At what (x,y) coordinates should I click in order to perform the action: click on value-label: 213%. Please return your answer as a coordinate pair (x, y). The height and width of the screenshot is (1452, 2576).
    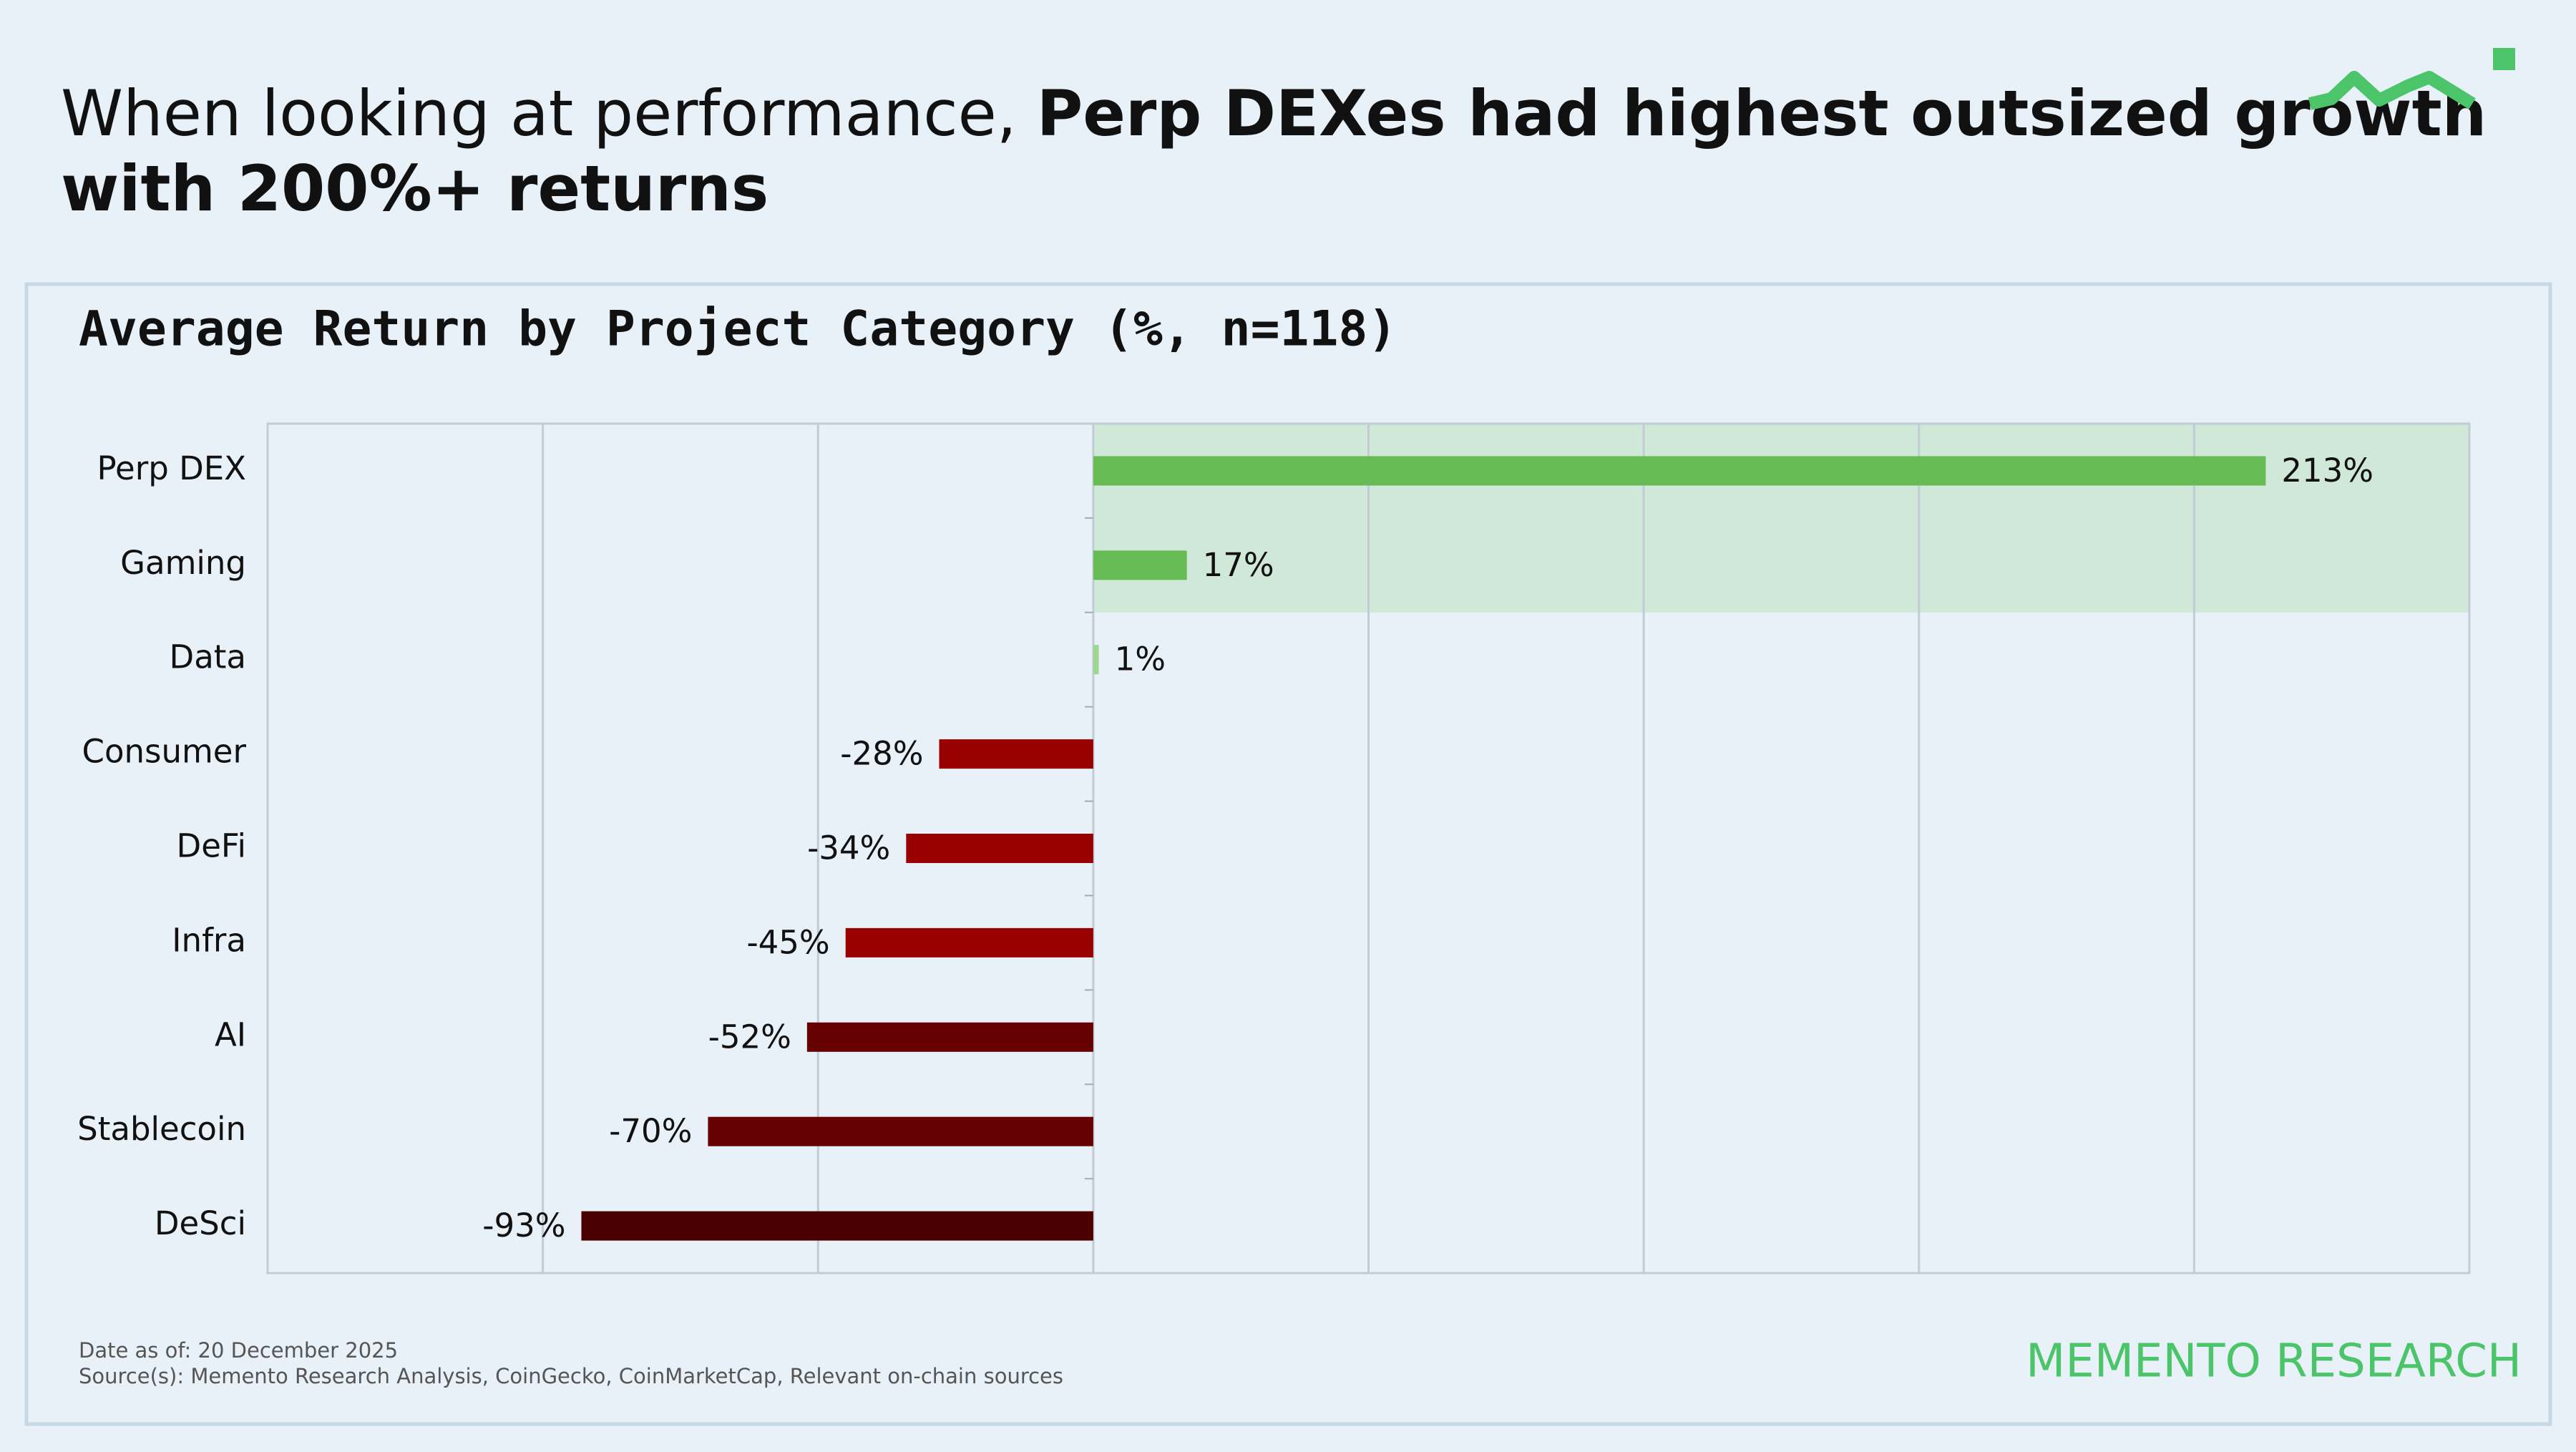
    Looking at the image, I should click on (2327, 471).